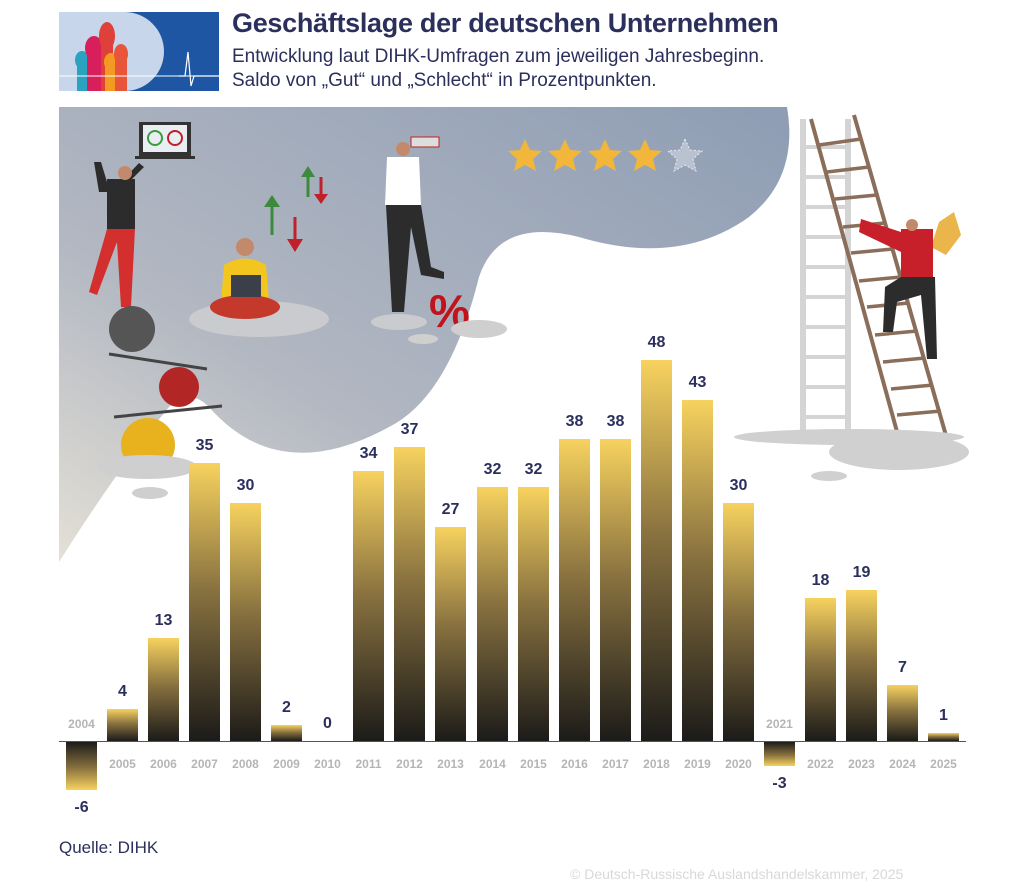  I want to click on up-down-arrows-icon, so click(296, 209).